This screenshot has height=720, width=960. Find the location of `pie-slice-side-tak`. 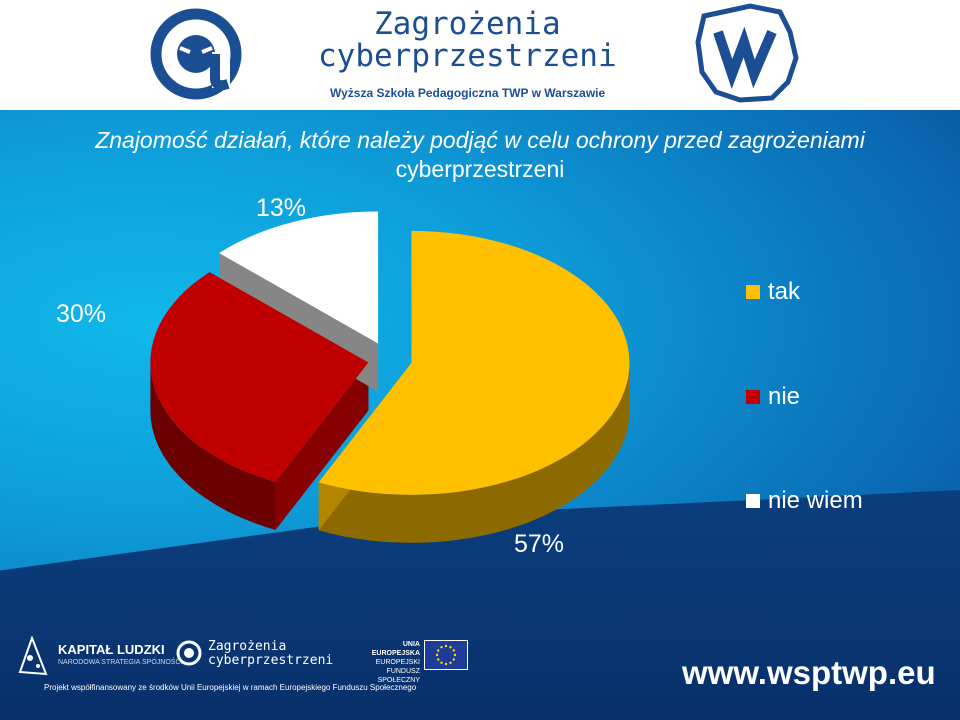

pie-slice-side-tak is located at coordinates (474, 451).